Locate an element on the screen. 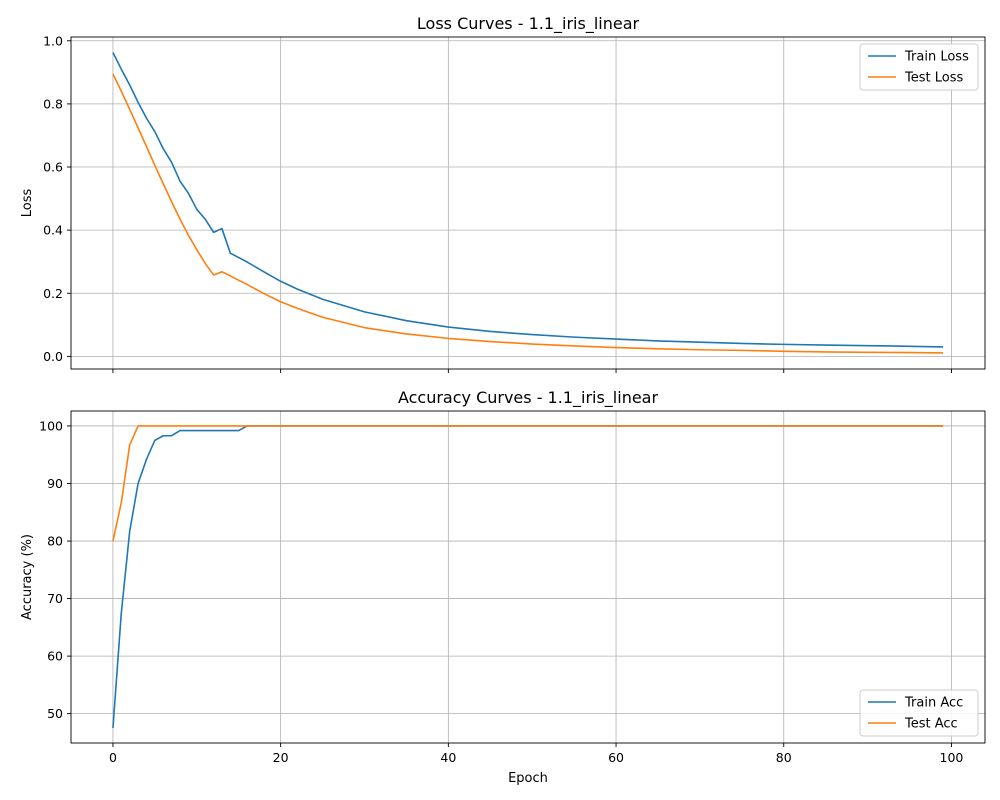 The width and height of the screenshot is (1000, 800). y-tick-label: 90 is located at coordinates (55, 483).